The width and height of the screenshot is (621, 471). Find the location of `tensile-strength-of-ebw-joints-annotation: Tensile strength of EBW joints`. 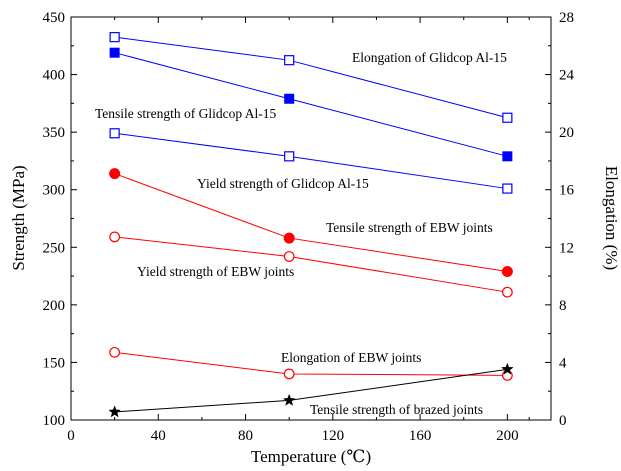

tensile-strength-of-ebw-joints-annotation: Tensile strength of EBW joints is located at coordinates (409, 227).